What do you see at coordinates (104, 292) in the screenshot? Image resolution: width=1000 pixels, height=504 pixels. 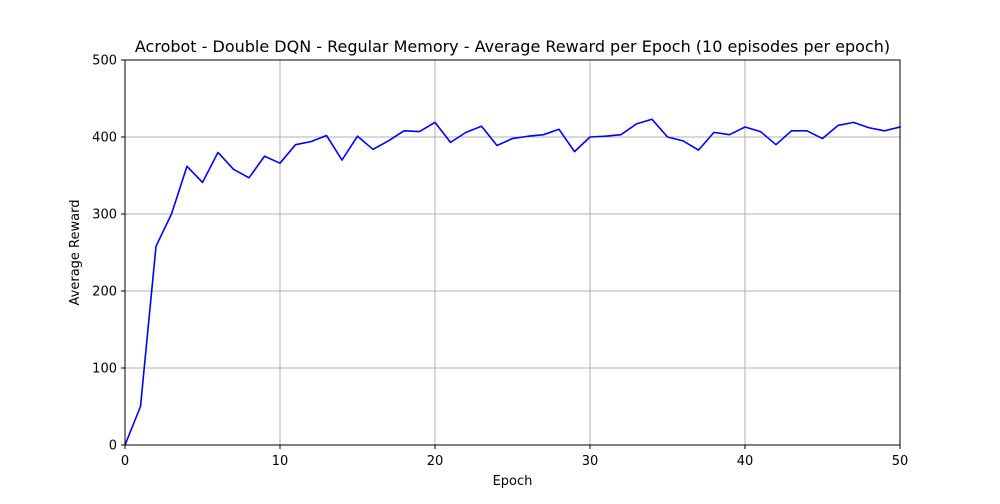 I see `y-tick-label: 200` at bounding box center [104, 292].